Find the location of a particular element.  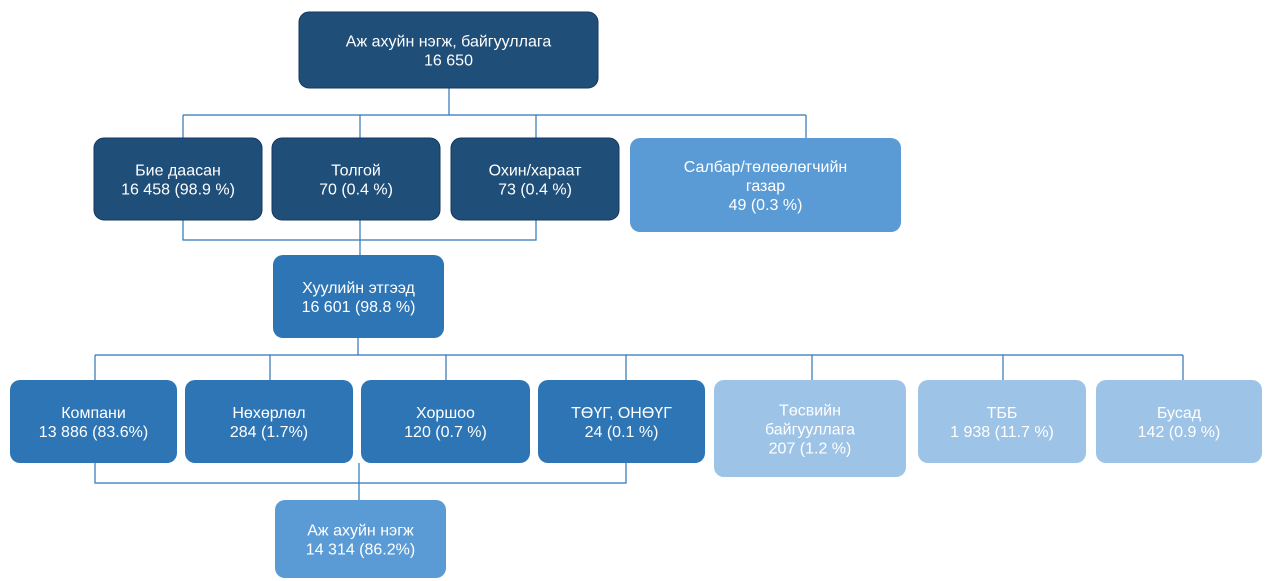

node-label: Аж ахуйн нэгж is located at coordinates (360, 531).